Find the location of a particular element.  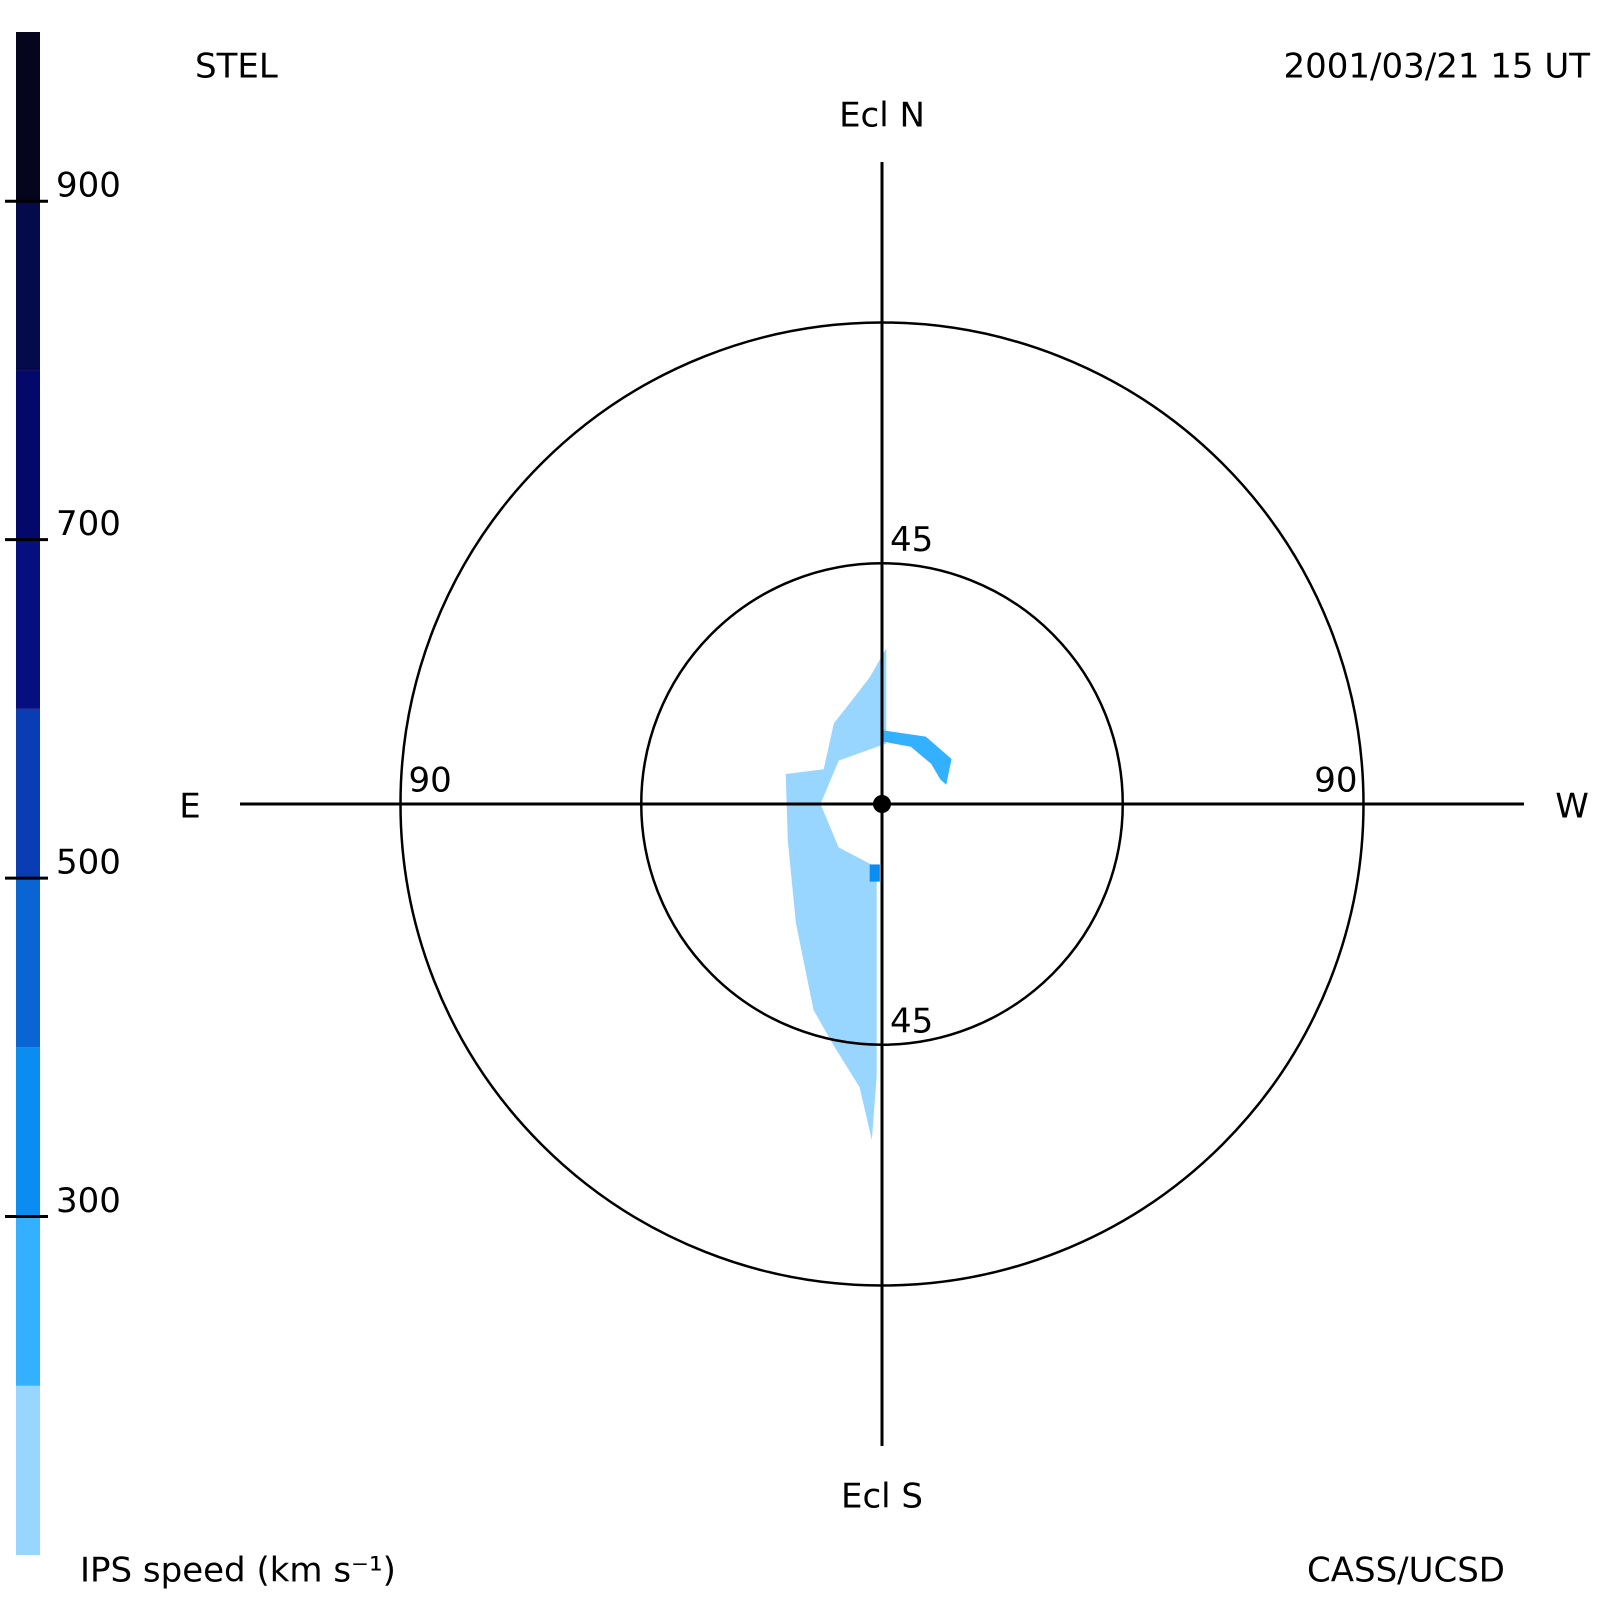

colorbar-label: IPS speed (km s⁻¹) is located at coordinates (238, 1571).